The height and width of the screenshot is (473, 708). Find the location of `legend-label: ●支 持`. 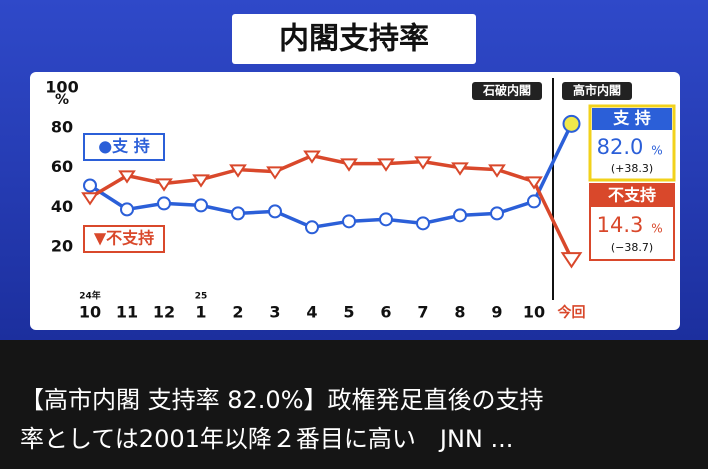

legend-label: ●支 持 is located at coordinates (124, 146).